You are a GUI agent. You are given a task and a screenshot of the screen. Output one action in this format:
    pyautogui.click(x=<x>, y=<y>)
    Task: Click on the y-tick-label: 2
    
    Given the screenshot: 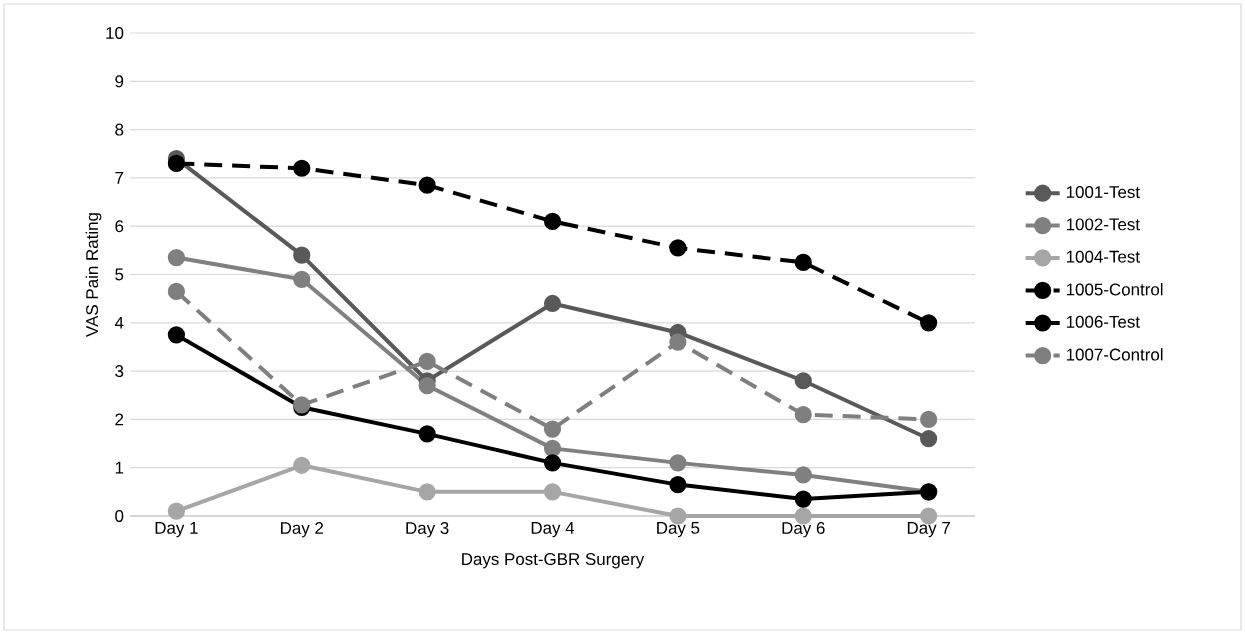 What is the action you would take?
    pyautogui.click(x=119, y=419)
    